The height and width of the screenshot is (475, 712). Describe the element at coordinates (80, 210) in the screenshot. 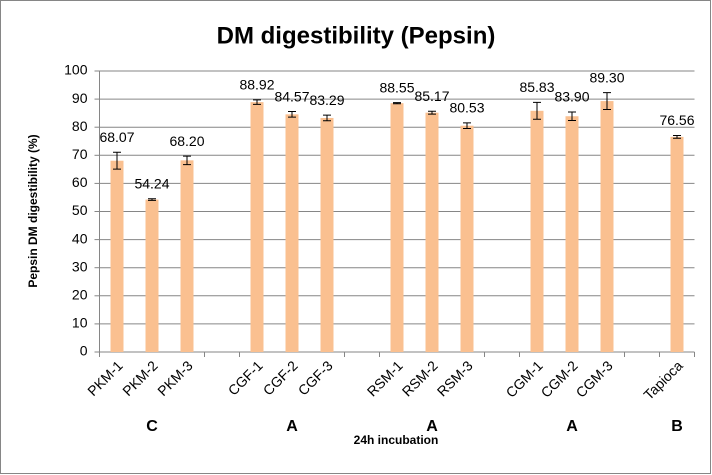

I see `y-tick-label: 50` at that location.